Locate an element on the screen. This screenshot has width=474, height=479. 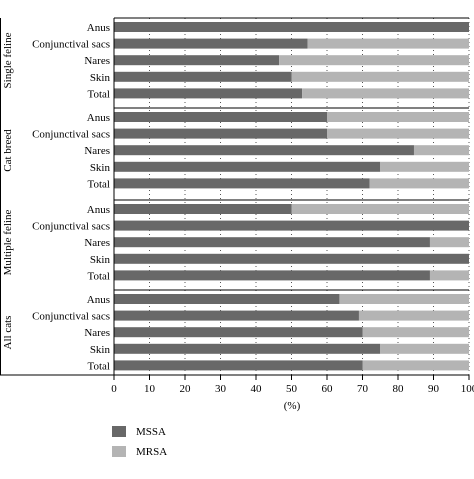
group-label: All cats is located at coordinates (8, 333).